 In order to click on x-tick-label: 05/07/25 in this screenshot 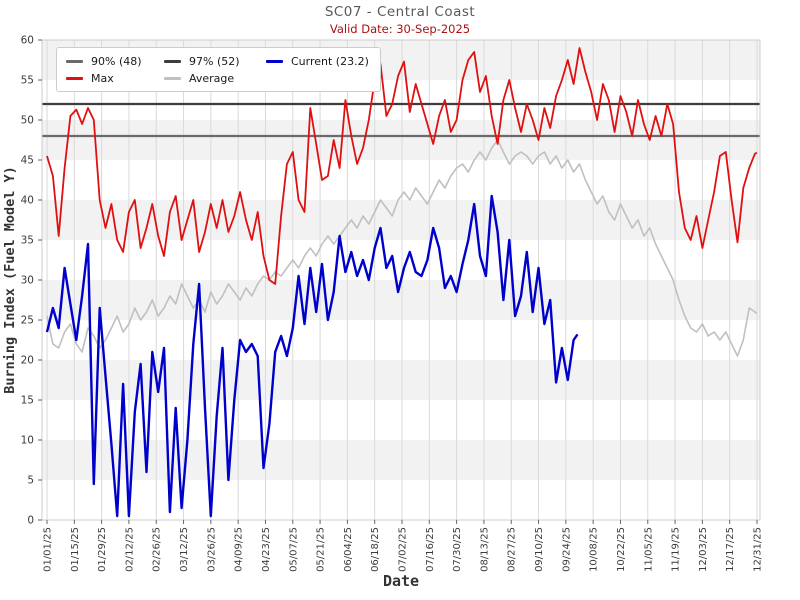, I will do `click(293, 549)`.